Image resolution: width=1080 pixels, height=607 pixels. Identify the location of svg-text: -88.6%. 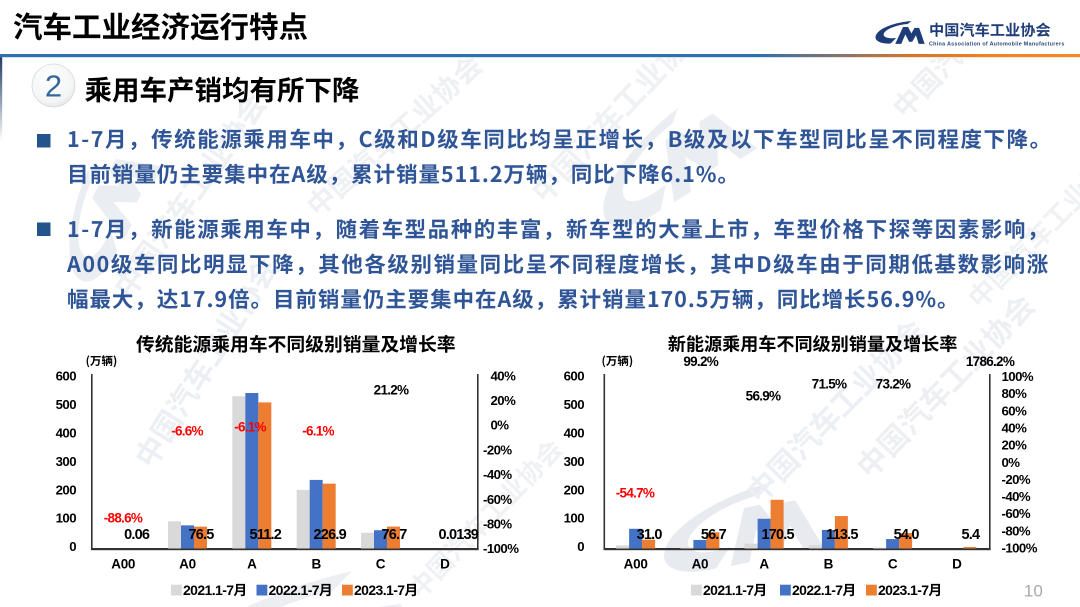
(123, 517).